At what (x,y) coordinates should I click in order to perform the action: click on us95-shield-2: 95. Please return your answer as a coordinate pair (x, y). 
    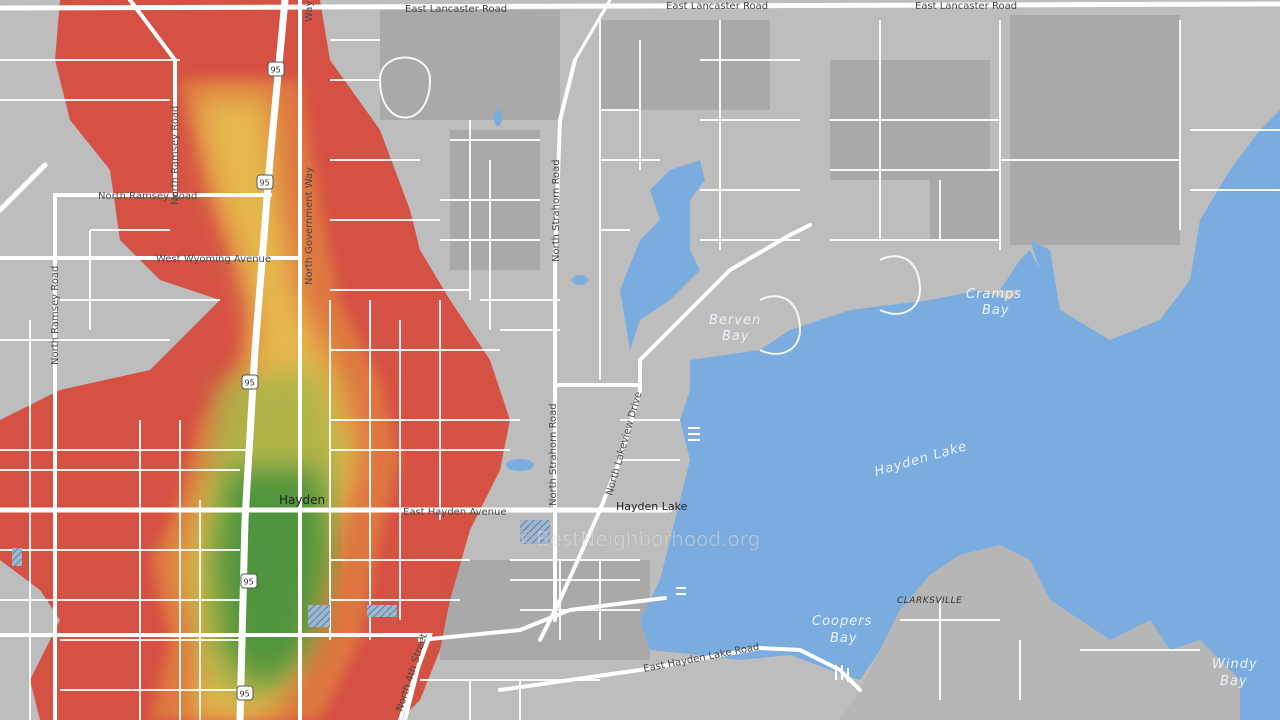
    Looking at the image, I should click on (265, 182).